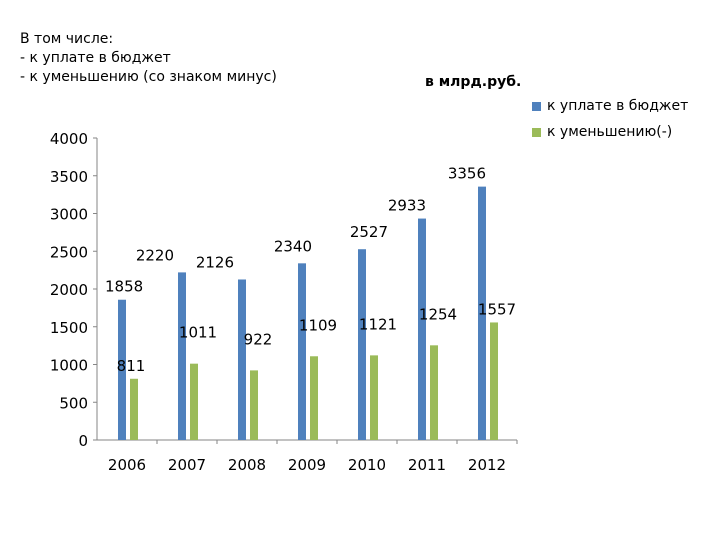 The height and width of the screenshot is (540, 720). What do you see at coordinates (73, 403) in the screenshot?
I see `y-tick-label: 500` at bounding box center [73, 403].